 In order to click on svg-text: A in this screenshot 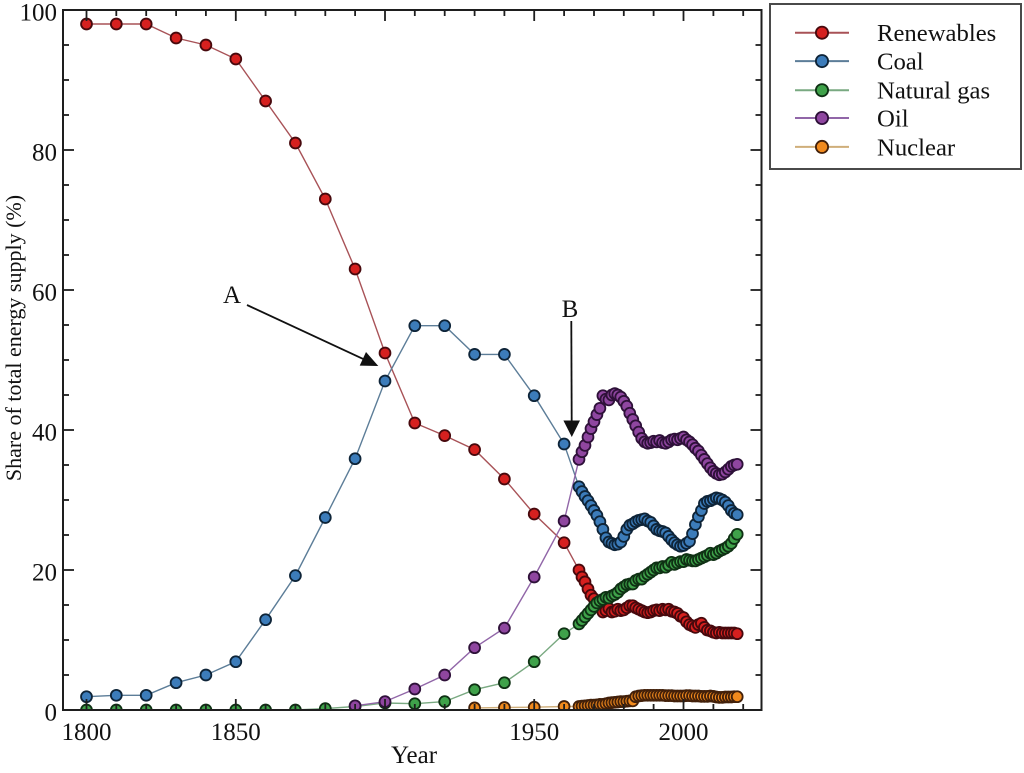, I will do `click(232, 295)`.